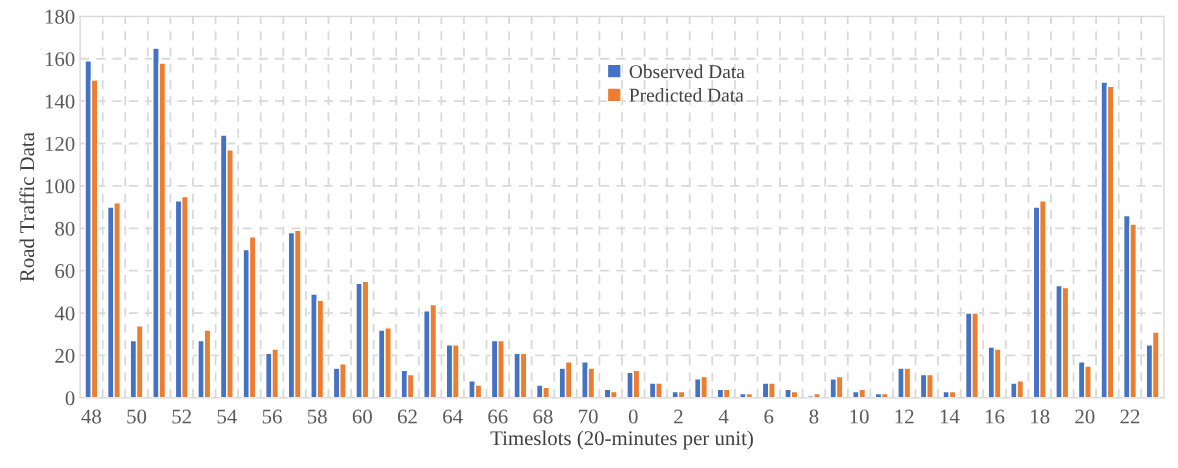  What do you see at coordinates (91, 416) in the screenshot?
I see `x-tick-label: 48` at bounding box center [91, 416].